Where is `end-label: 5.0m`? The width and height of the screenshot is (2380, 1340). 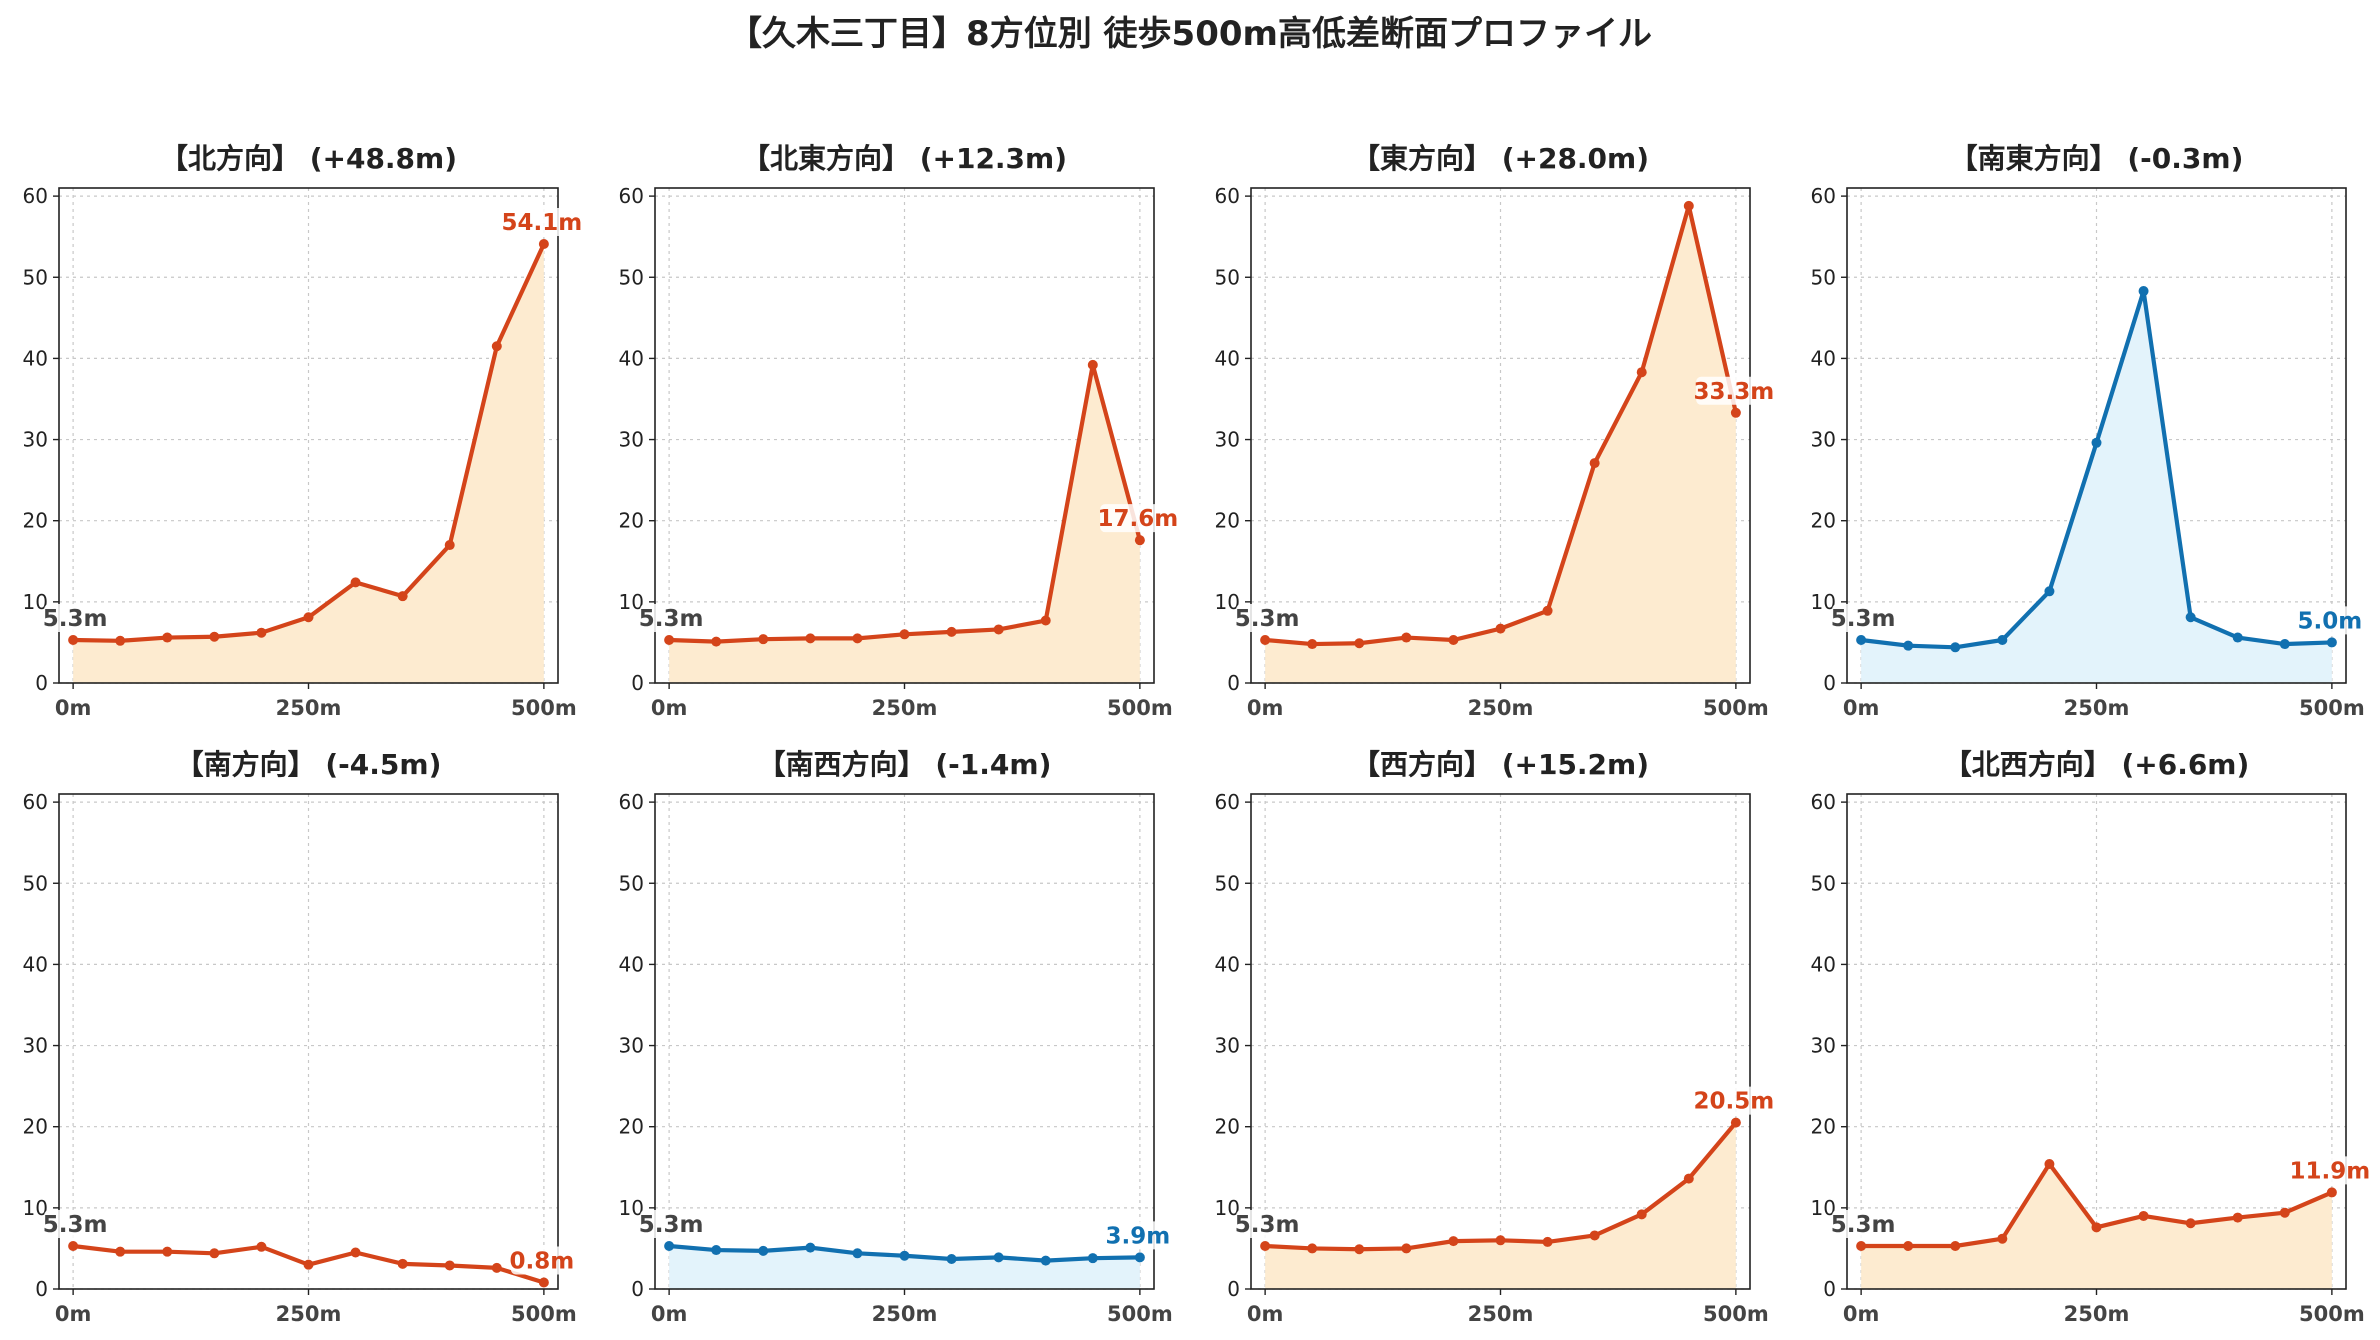 end-label: 5.0m is located at coordinates (2330, 621).